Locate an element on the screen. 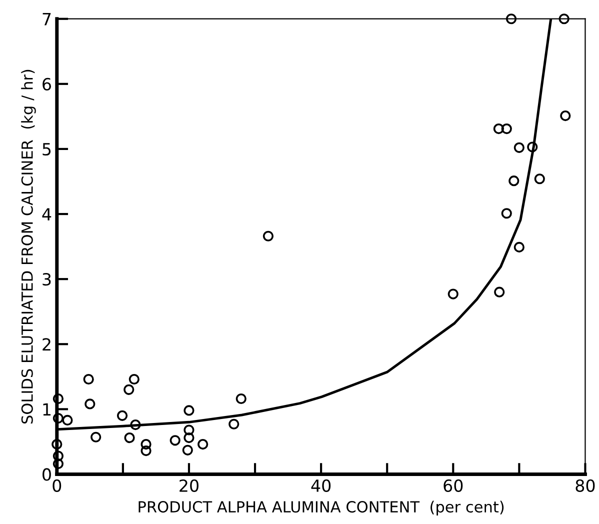  y-tick-label: 5 is located at coordinates (46, 149).